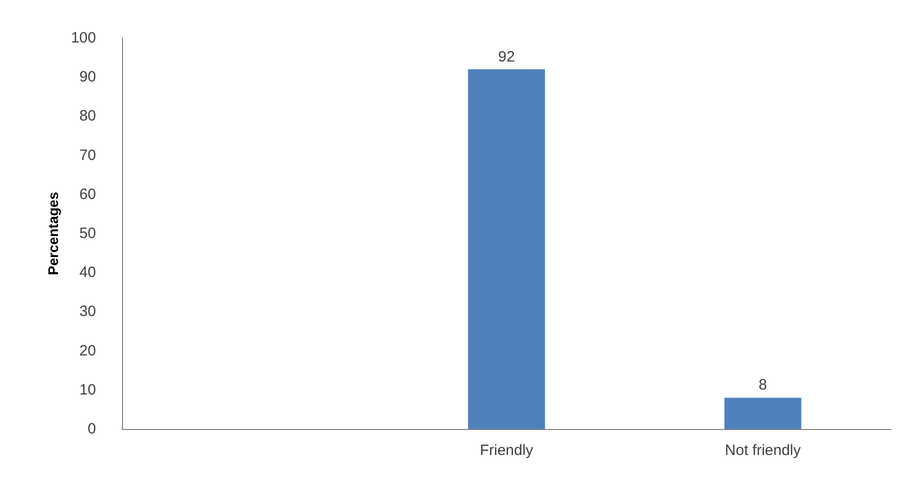 The image size is (905, 479). I want to click on y-tick-label: 30, so click(87, 311).